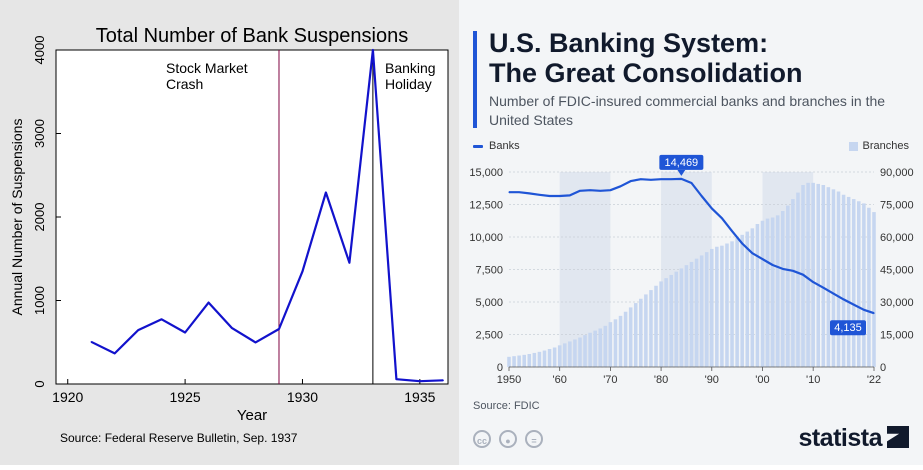 This screenshot has height=470, width=923. I want to click on left-axis-tick-label: 12,500, so click(486, 206).